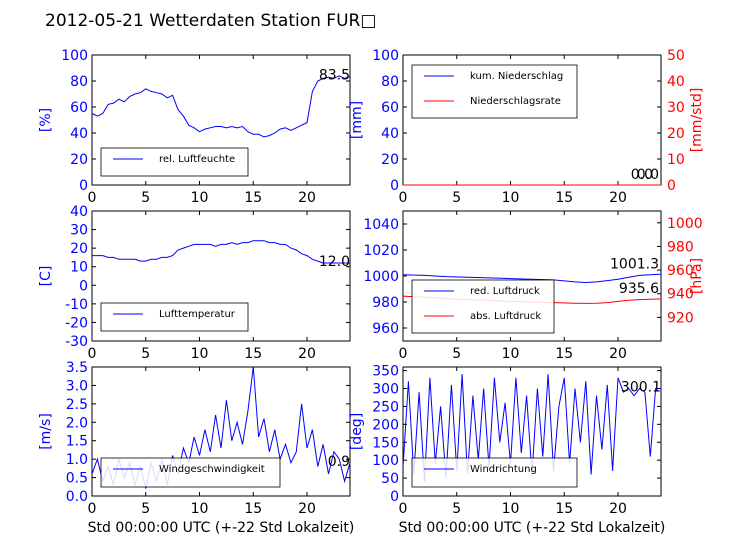 The image size is (736, 552). I want to click on y2-tick-label: 10, so click(676, 160).